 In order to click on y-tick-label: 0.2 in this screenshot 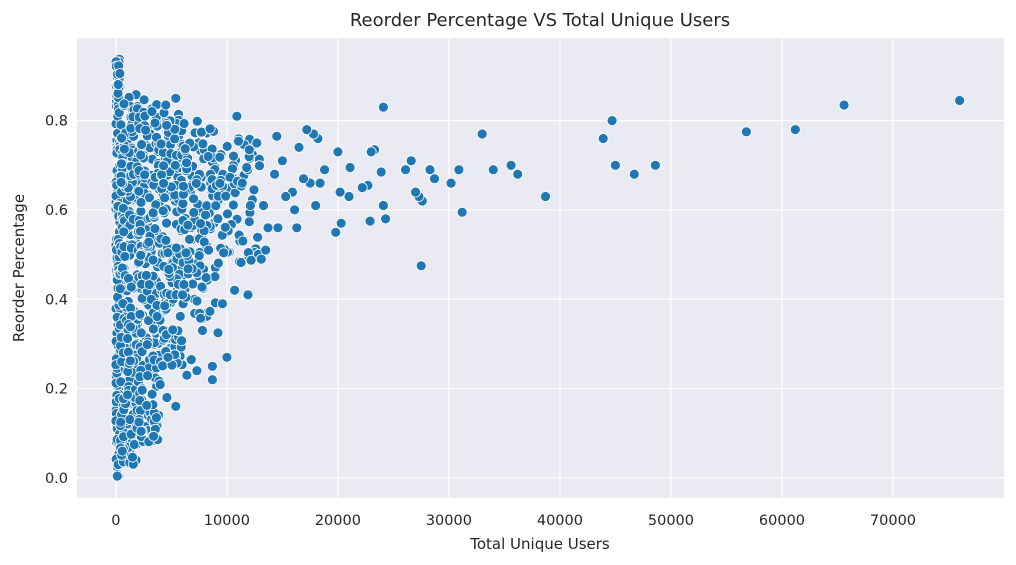, I will do `click(56, 390)`.